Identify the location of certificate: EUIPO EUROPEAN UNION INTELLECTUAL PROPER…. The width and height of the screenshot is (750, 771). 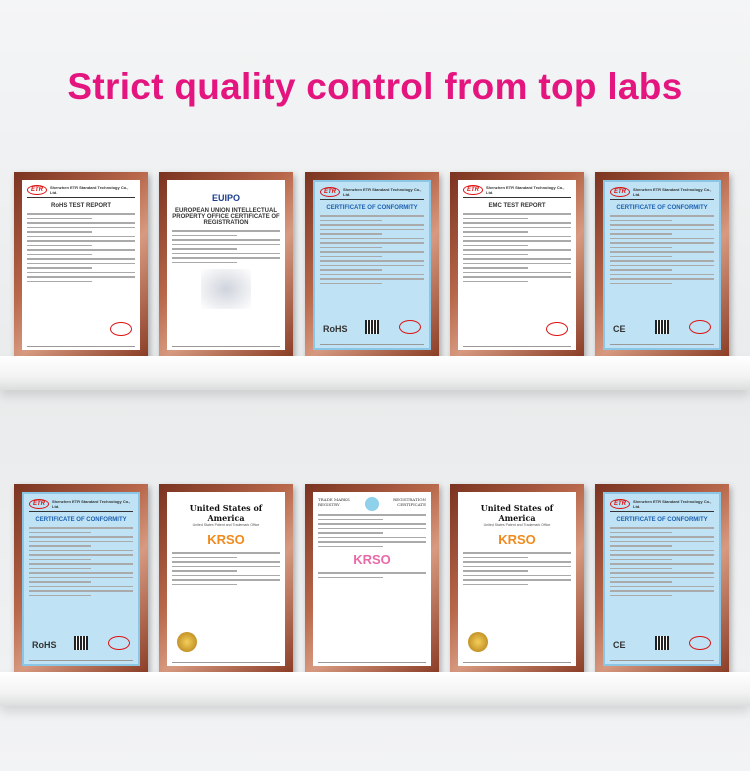
(226, 265).